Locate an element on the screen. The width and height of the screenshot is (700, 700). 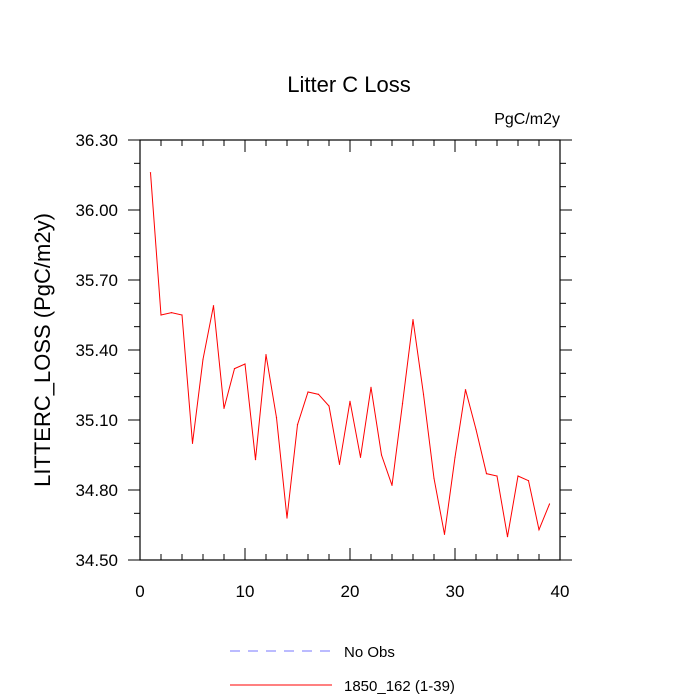
y-axis-label: LITTERC_LOSS (PgC/m2y) is located at coordinates (42, 350).